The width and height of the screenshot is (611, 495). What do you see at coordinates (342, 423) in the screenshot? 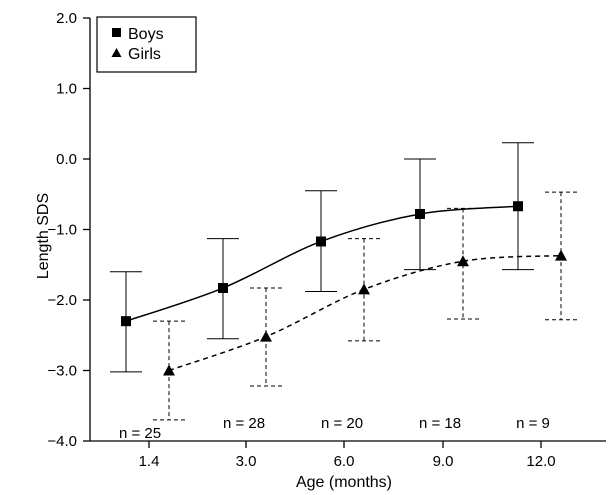
I see `n-label: n = 20` at bounding box center [342, 423].